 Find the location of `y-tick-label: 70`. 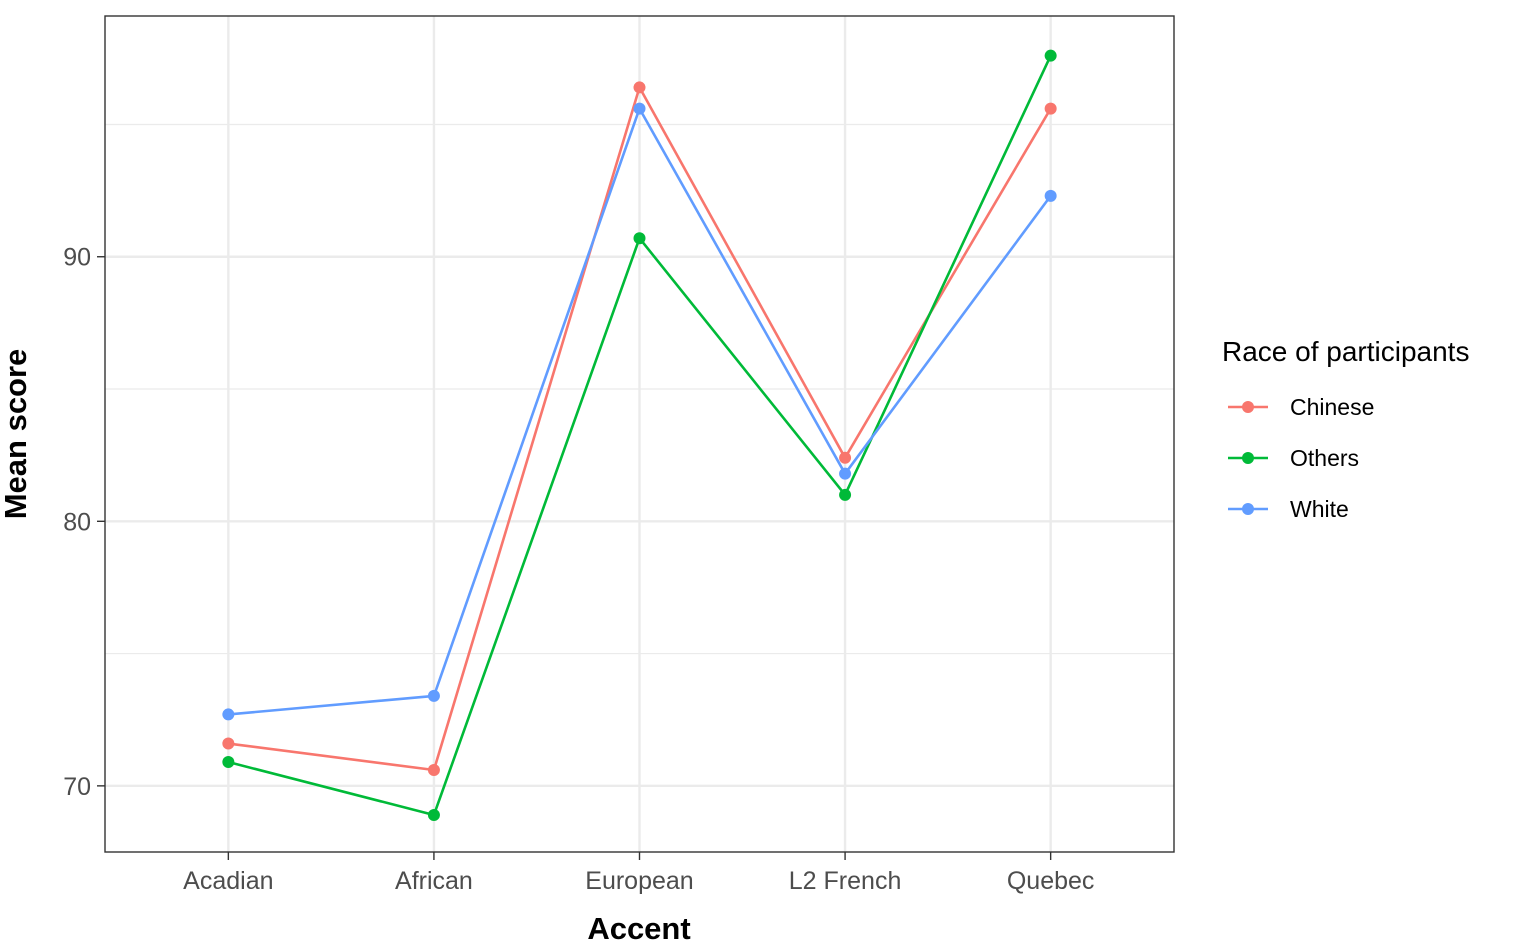

y-tick-label: 70 is located at coordinates (77, 787).